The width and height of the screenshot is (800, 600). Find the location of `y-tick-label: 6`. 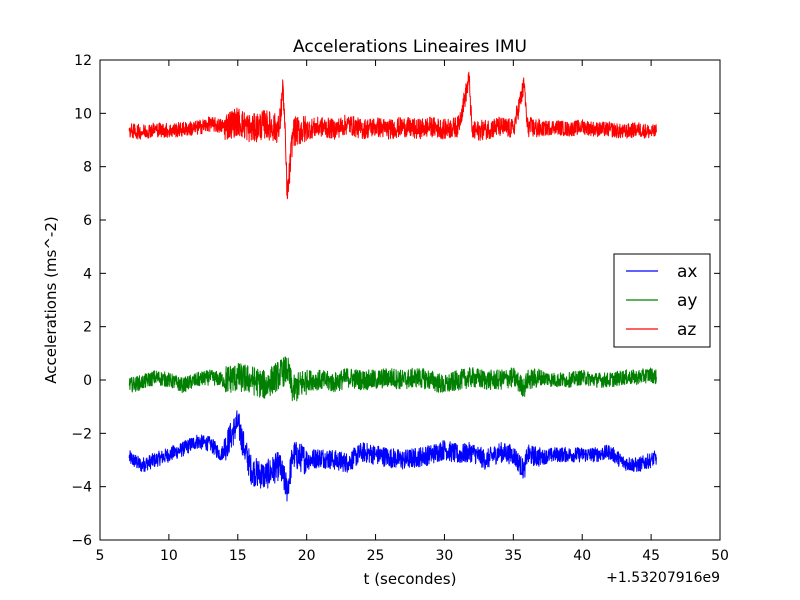

y-tick-label: 6 is located at coordinates (87, 221).